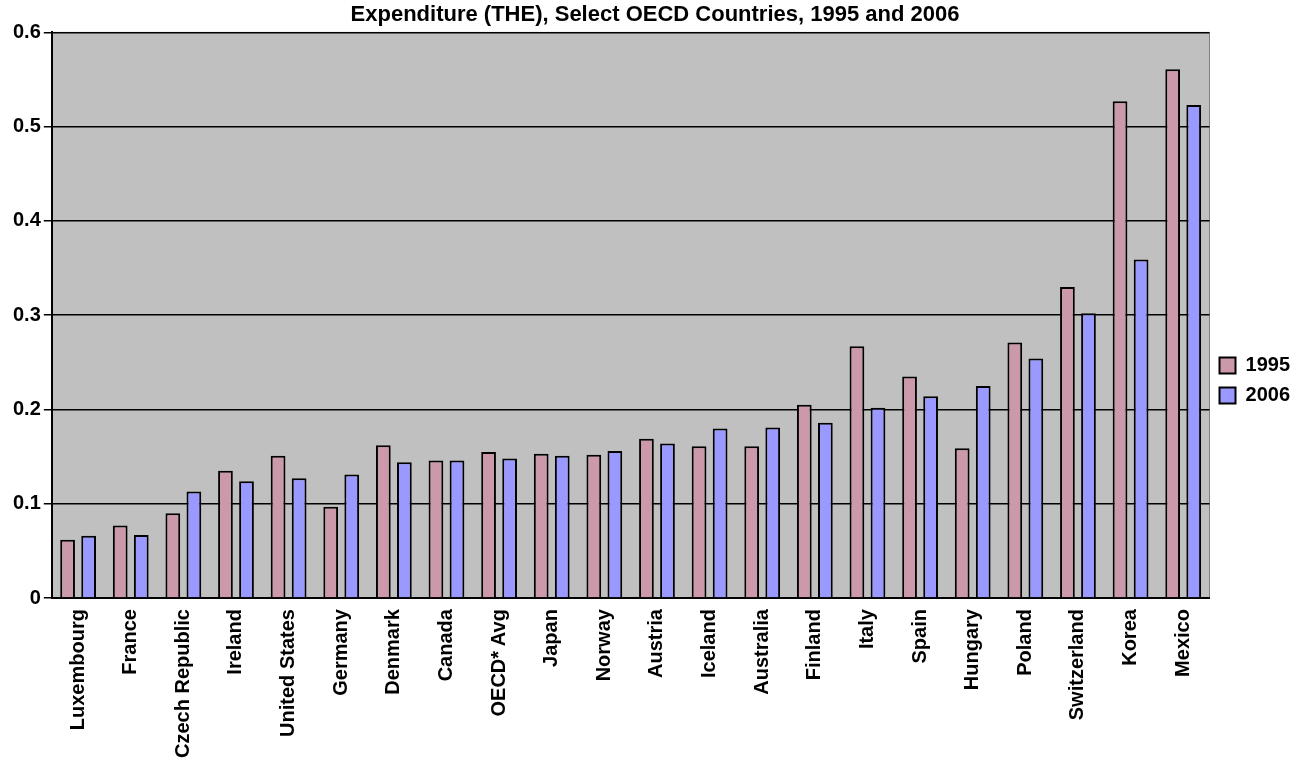 This screenshot has width=1310, height=766. What do you see at coordinates (26, 125) in the screenshot?
I see `y-tick-label: 0.5` at bounding box center [26, 125].